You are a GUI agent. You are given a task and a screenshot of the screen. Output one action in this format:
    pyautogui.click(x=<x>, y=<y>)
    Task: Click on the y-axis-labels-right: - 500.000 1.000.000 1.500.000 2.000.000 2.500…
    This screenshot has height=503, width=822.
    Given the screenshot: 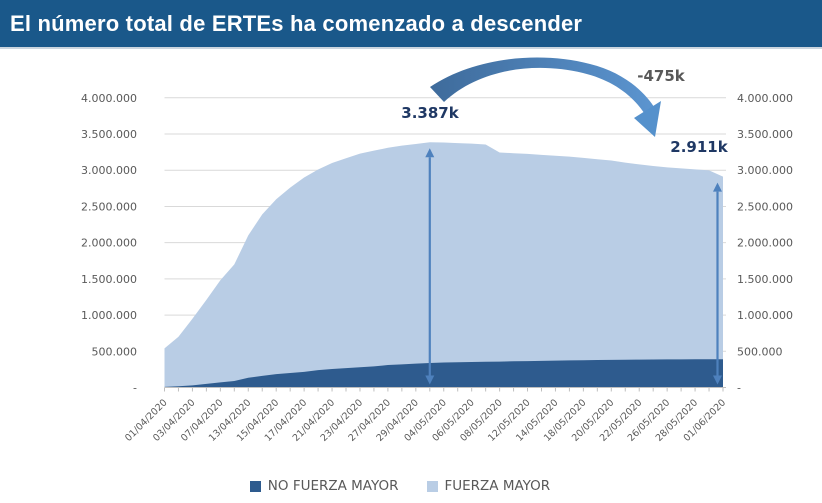 What is the action you would take?
    pyautogui.click(x=765, y=243)
    